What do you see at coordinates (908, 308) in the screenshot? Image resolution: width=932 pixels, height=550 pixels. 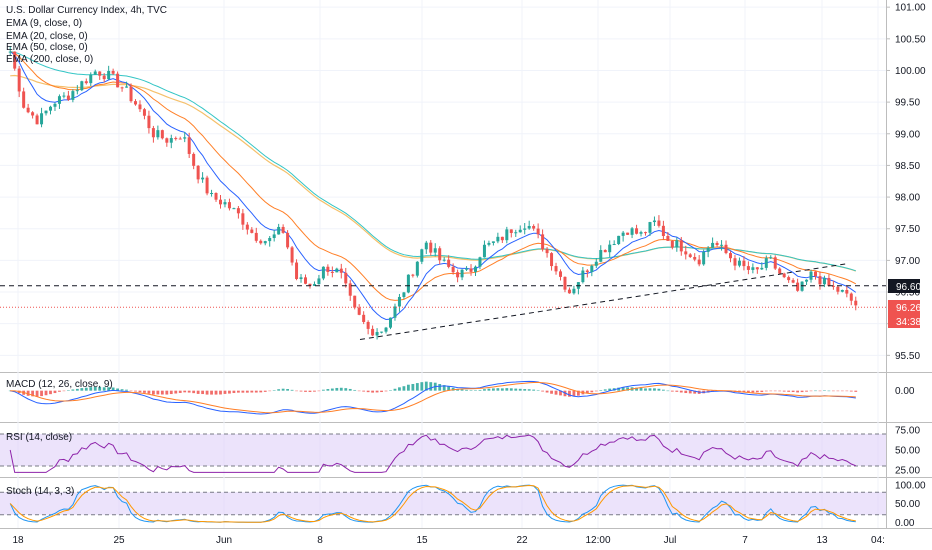 I see `last-price-text: 96.26` at bounding box center [908, 308].